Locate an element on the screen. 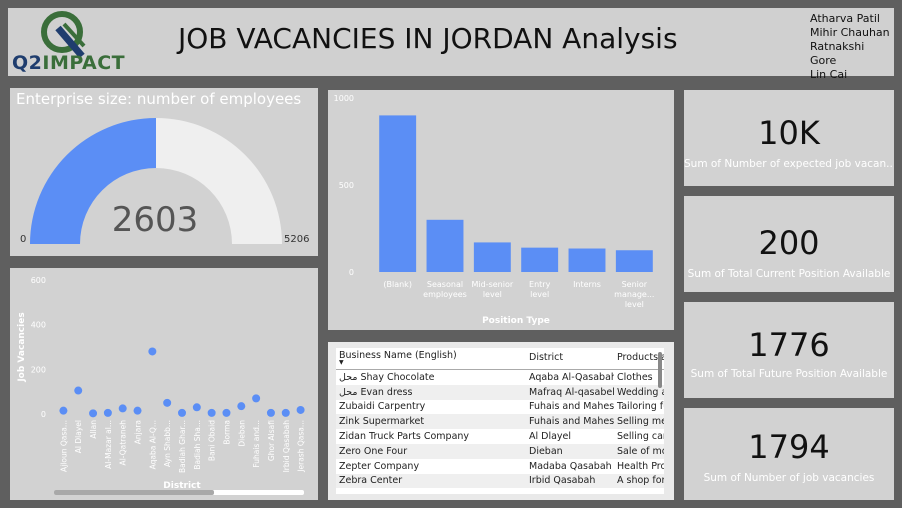 The height and width of the screenshot is (508, 902). card-value: 1794 is located at coordinates (789, 447).